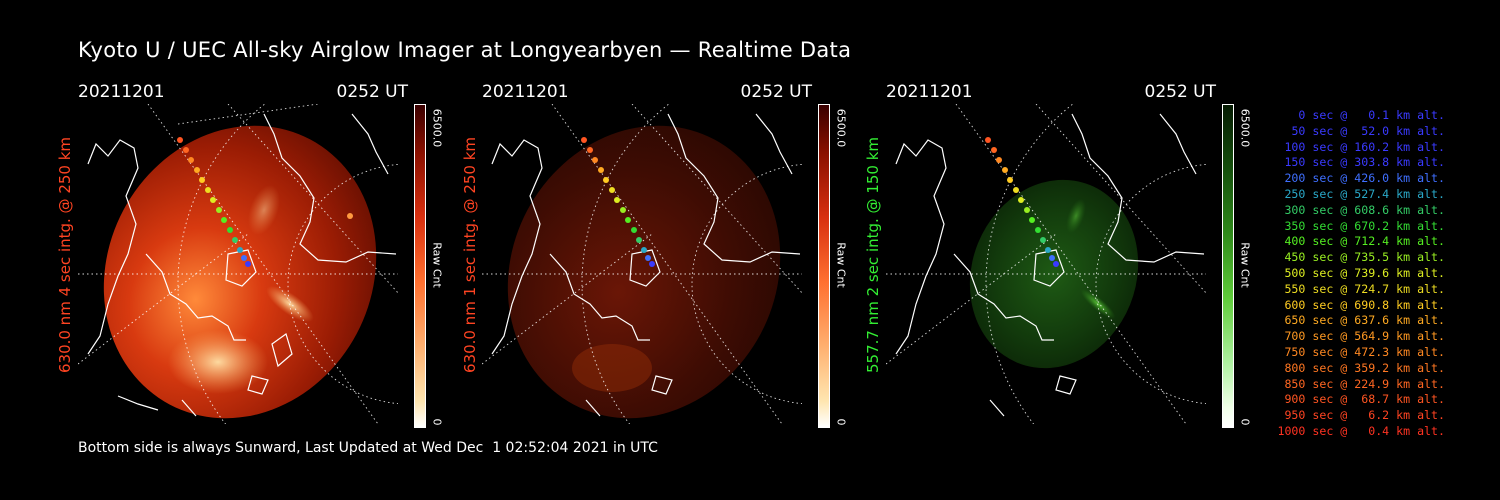  What do you see at coordinates (1364, 241) in the screenshot?
I see `legend-row: 400 sec @ 712.4 km alt.` at bounding box center [1364, 241].